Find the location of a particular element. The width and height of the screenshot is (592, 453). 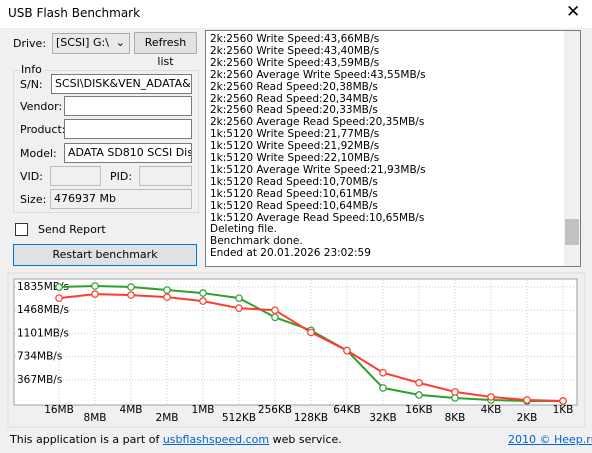

footer-after: web service. is located at coordinates (307, 439).